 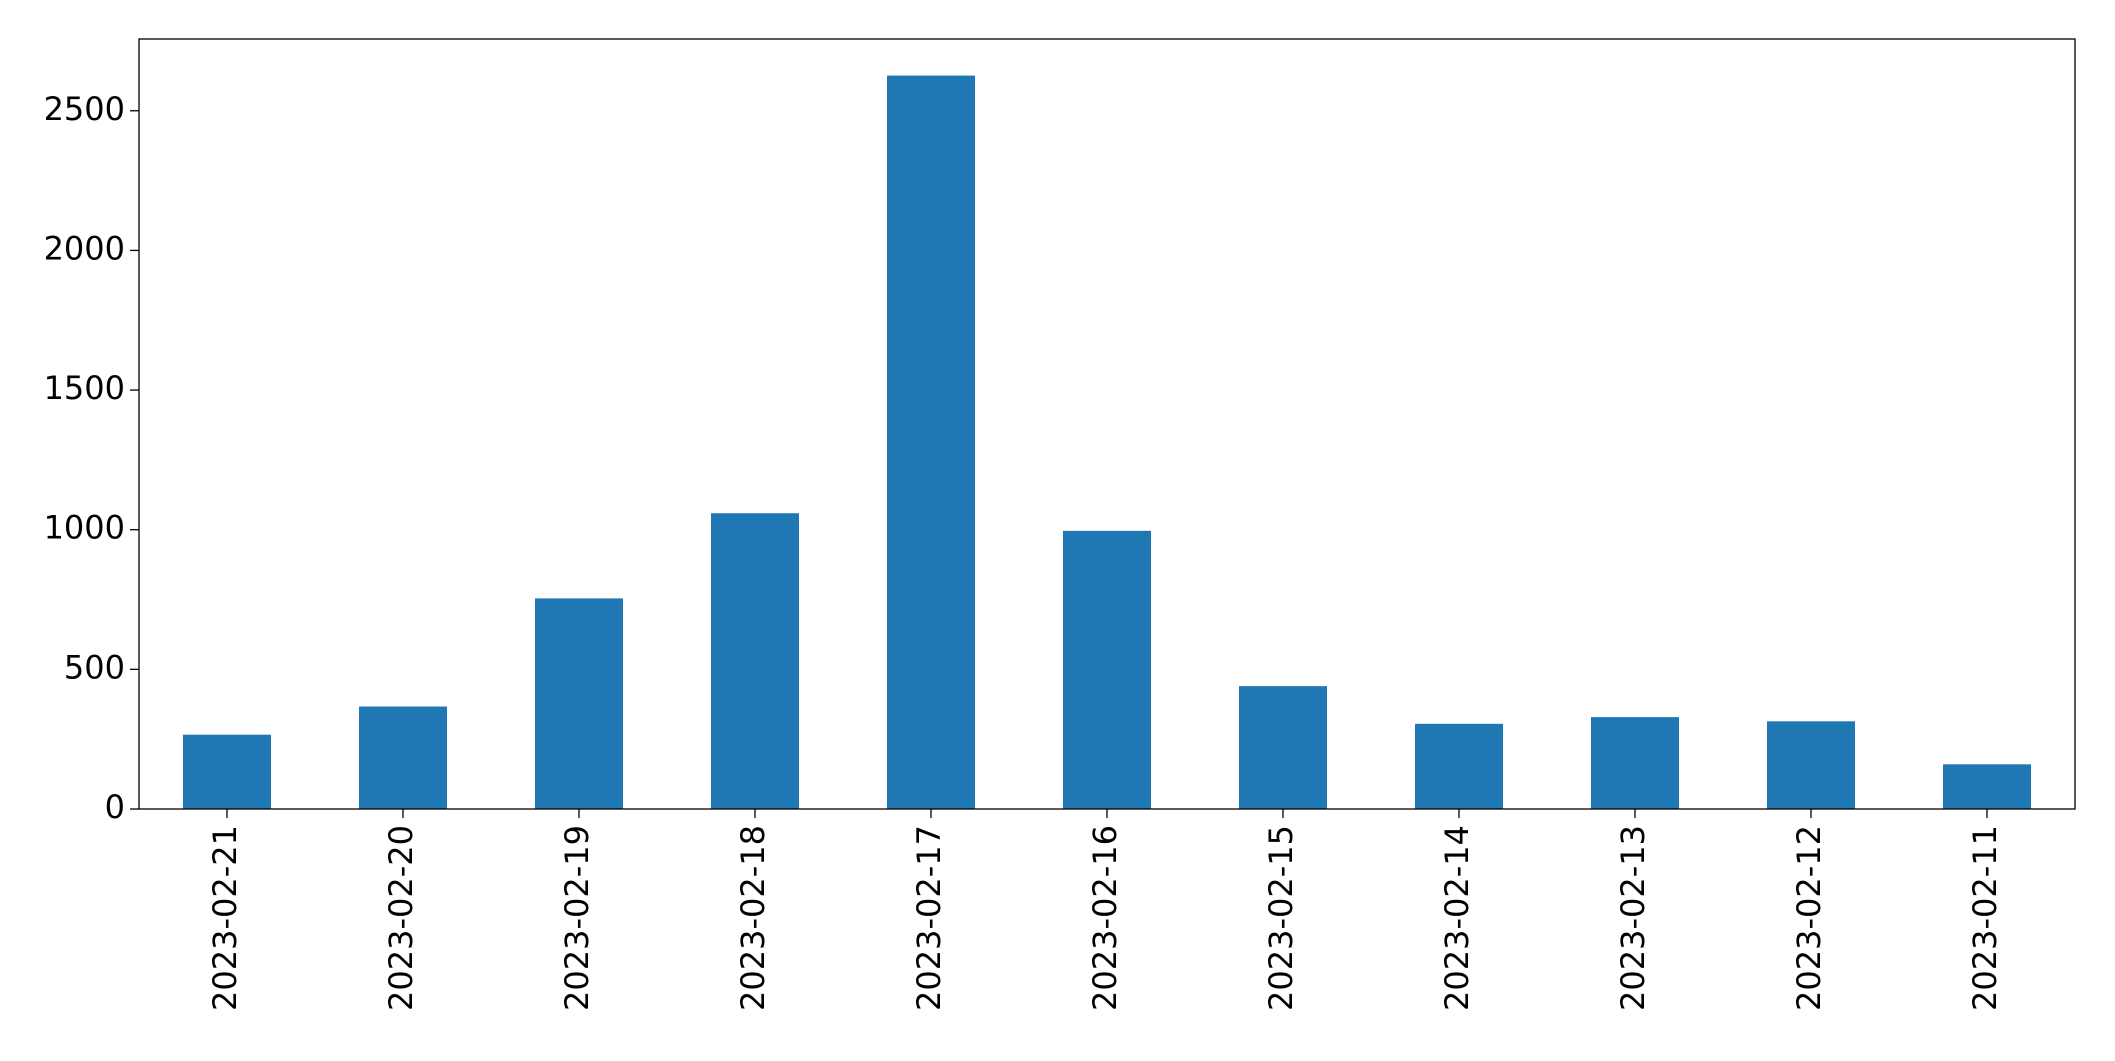 What do you see at coordinates (577, 918) in the screenshot?
I see `x-tick-label: 2023-02-19` at bounding box center [577, 918].